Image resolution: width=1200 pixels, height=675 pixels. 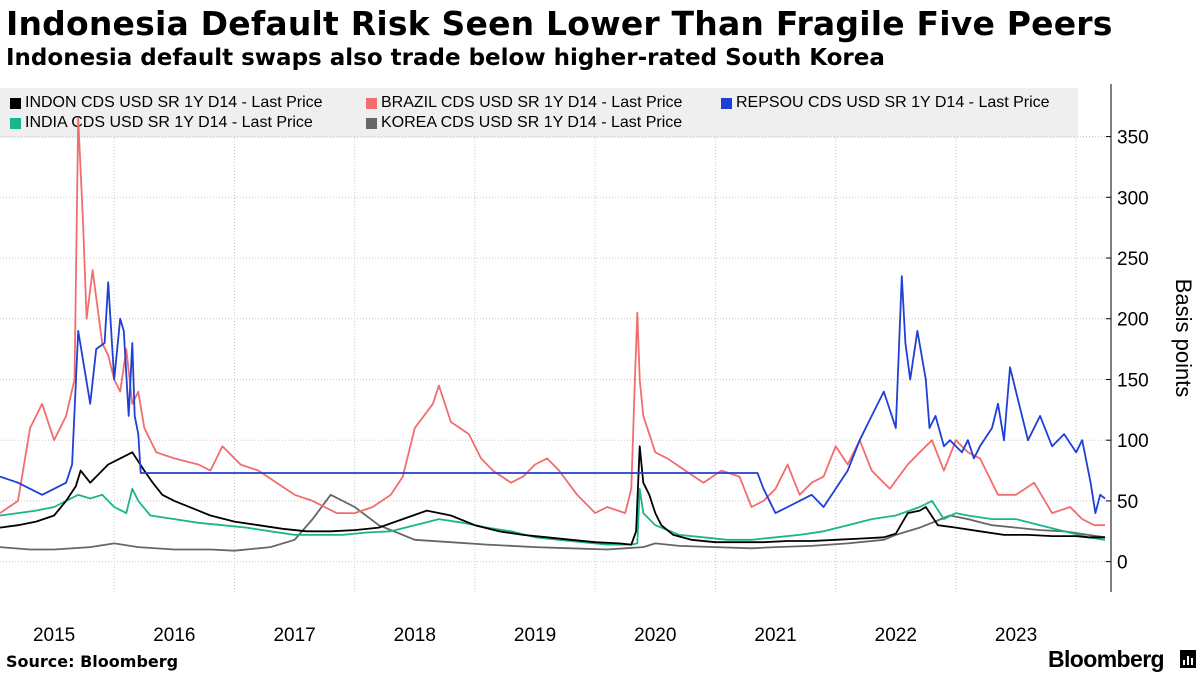 I want to click on series-line-korea, so click(x=553, y=522).